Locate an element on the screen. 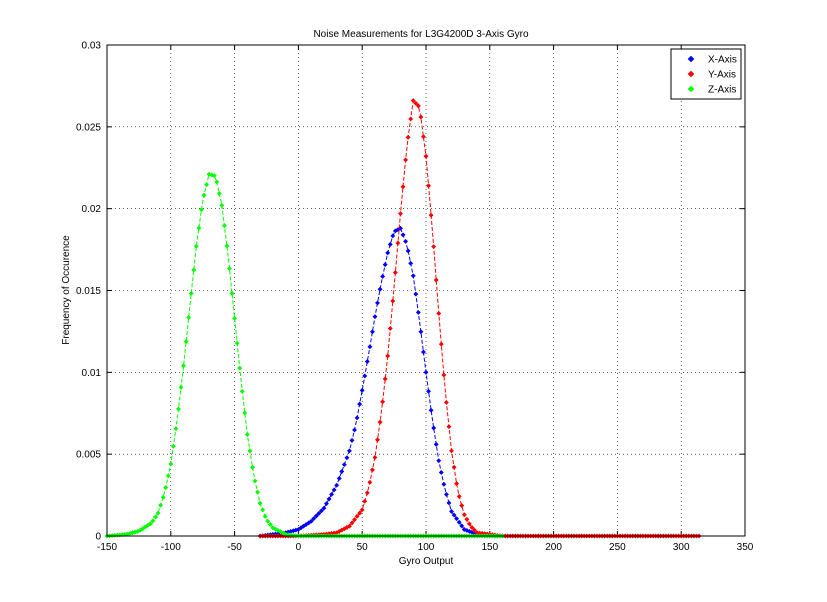 The height and width of the screenshot is (602, 827). x-tick-label: -50 is located at coordinates (234, 547).